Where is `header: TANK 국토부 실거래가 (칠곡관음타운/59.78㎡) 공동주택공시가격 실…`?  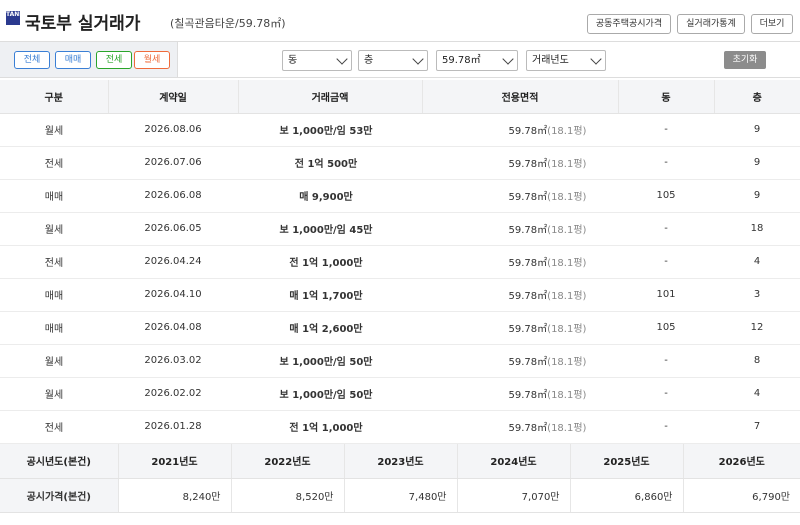 header: TANK 국토부 실거래가 (칠곡관음타운/59.78㎡) 공동주택공시가격 실… is located at coordinates (400, 19).